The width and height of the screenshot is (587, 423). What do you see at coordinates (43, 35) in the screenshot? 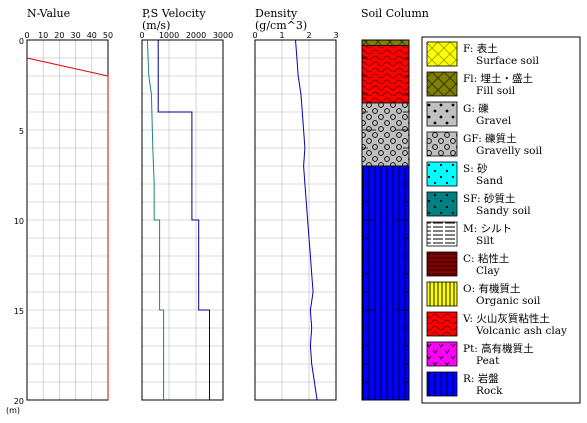
I see `x-tick-label-nvalue: 10` at bounding box center [43, 35].